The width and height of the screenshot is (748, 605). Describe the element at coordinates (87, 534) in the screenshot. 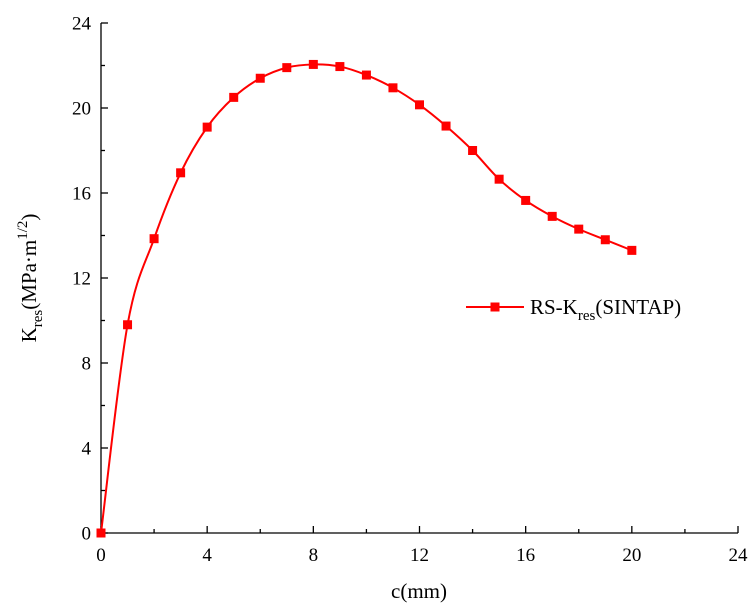

I see `y-tick-label: 0` at that location.